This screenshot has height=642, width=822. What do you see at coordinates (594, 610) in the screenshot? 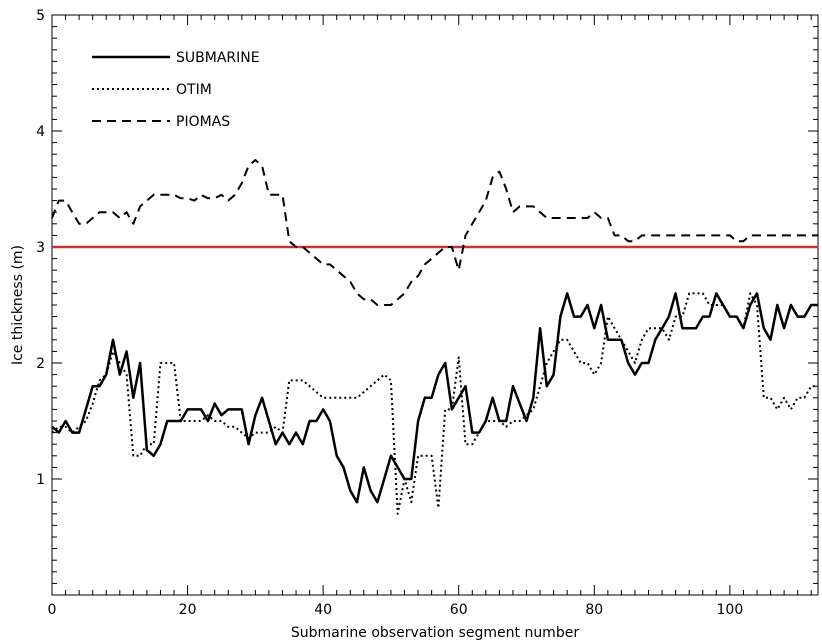
I see `x-tick-label: 80` at bounding box center [594, 610].